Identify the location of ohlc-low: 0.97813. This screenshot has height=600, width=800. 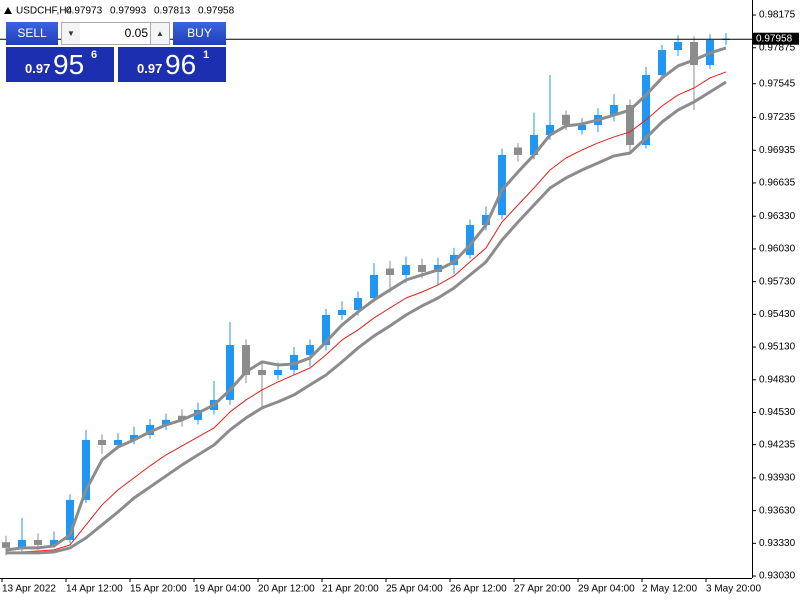
(172, 11).